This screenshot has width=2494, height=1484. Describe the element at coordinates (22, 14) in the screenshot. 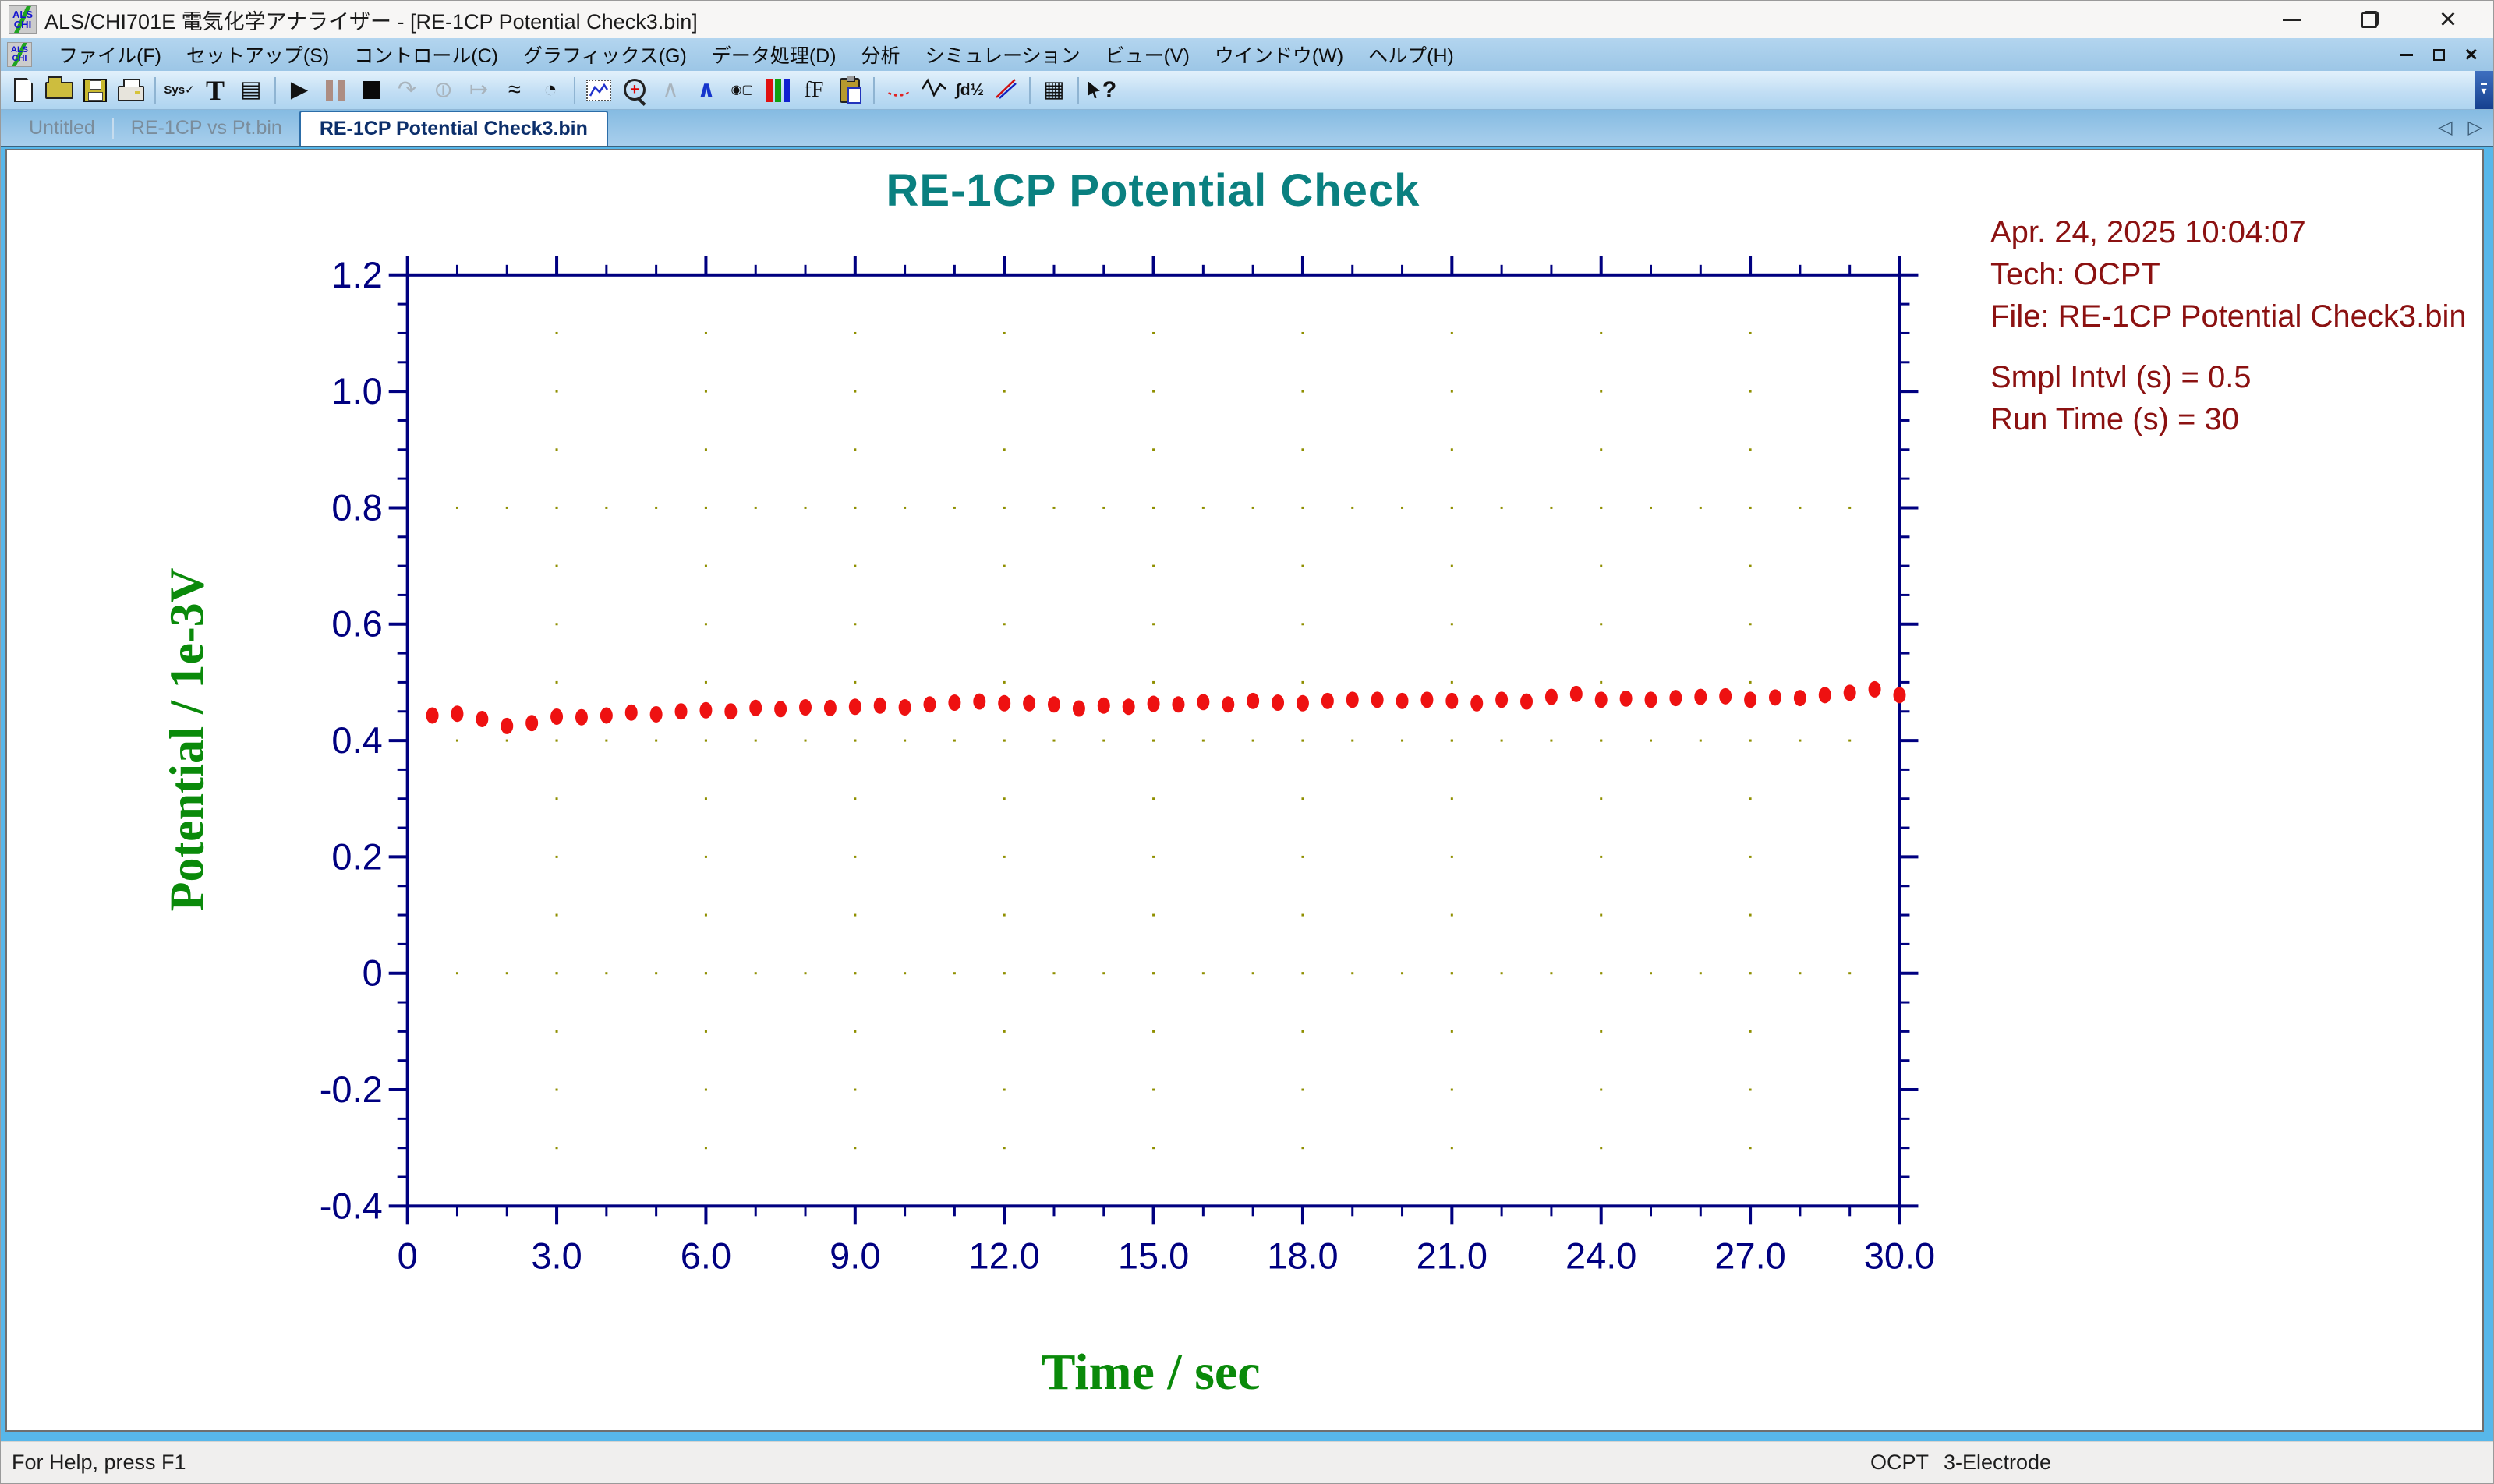

I see `app-icon-text-top: ALS` at that location.